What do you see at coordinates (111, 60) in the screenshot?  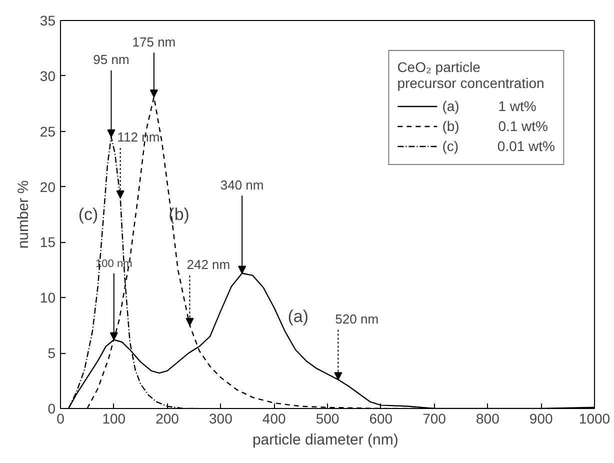 I see `annotation: 95 nm` at bounding box center [111, 60].